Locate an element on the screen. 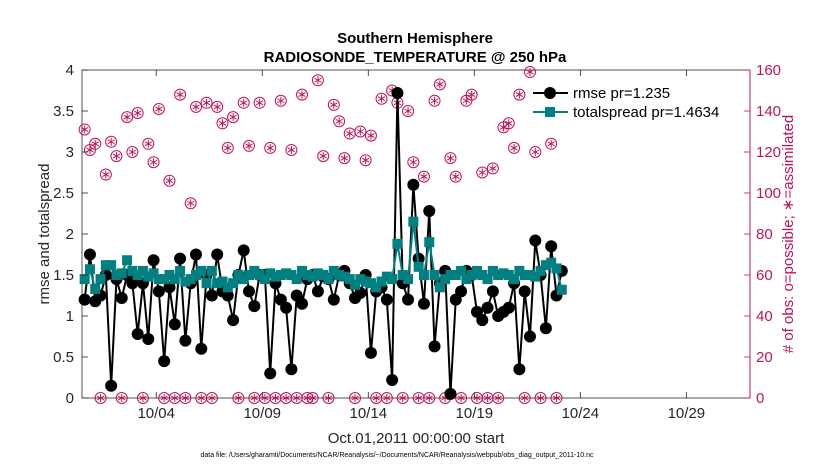 This screenshot has width=830, height=470. chart-subtitle: RADIOSONDE_TEMPERATURE @ 250 hPa is located at coordinates (415, 57).